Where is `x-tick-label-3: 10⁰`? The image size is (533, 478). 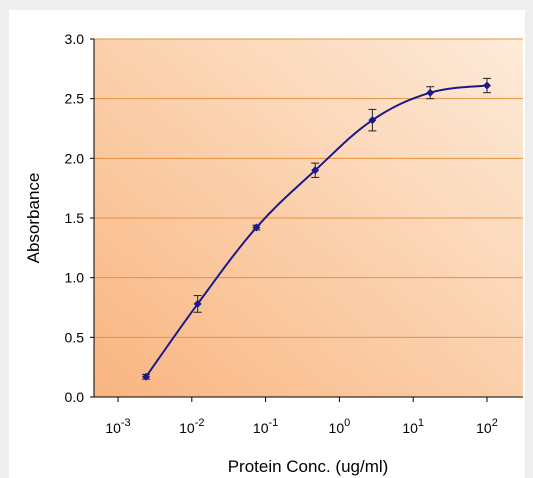 x-tick-label-3: 10⁰ is located at coordinates (340, 426).